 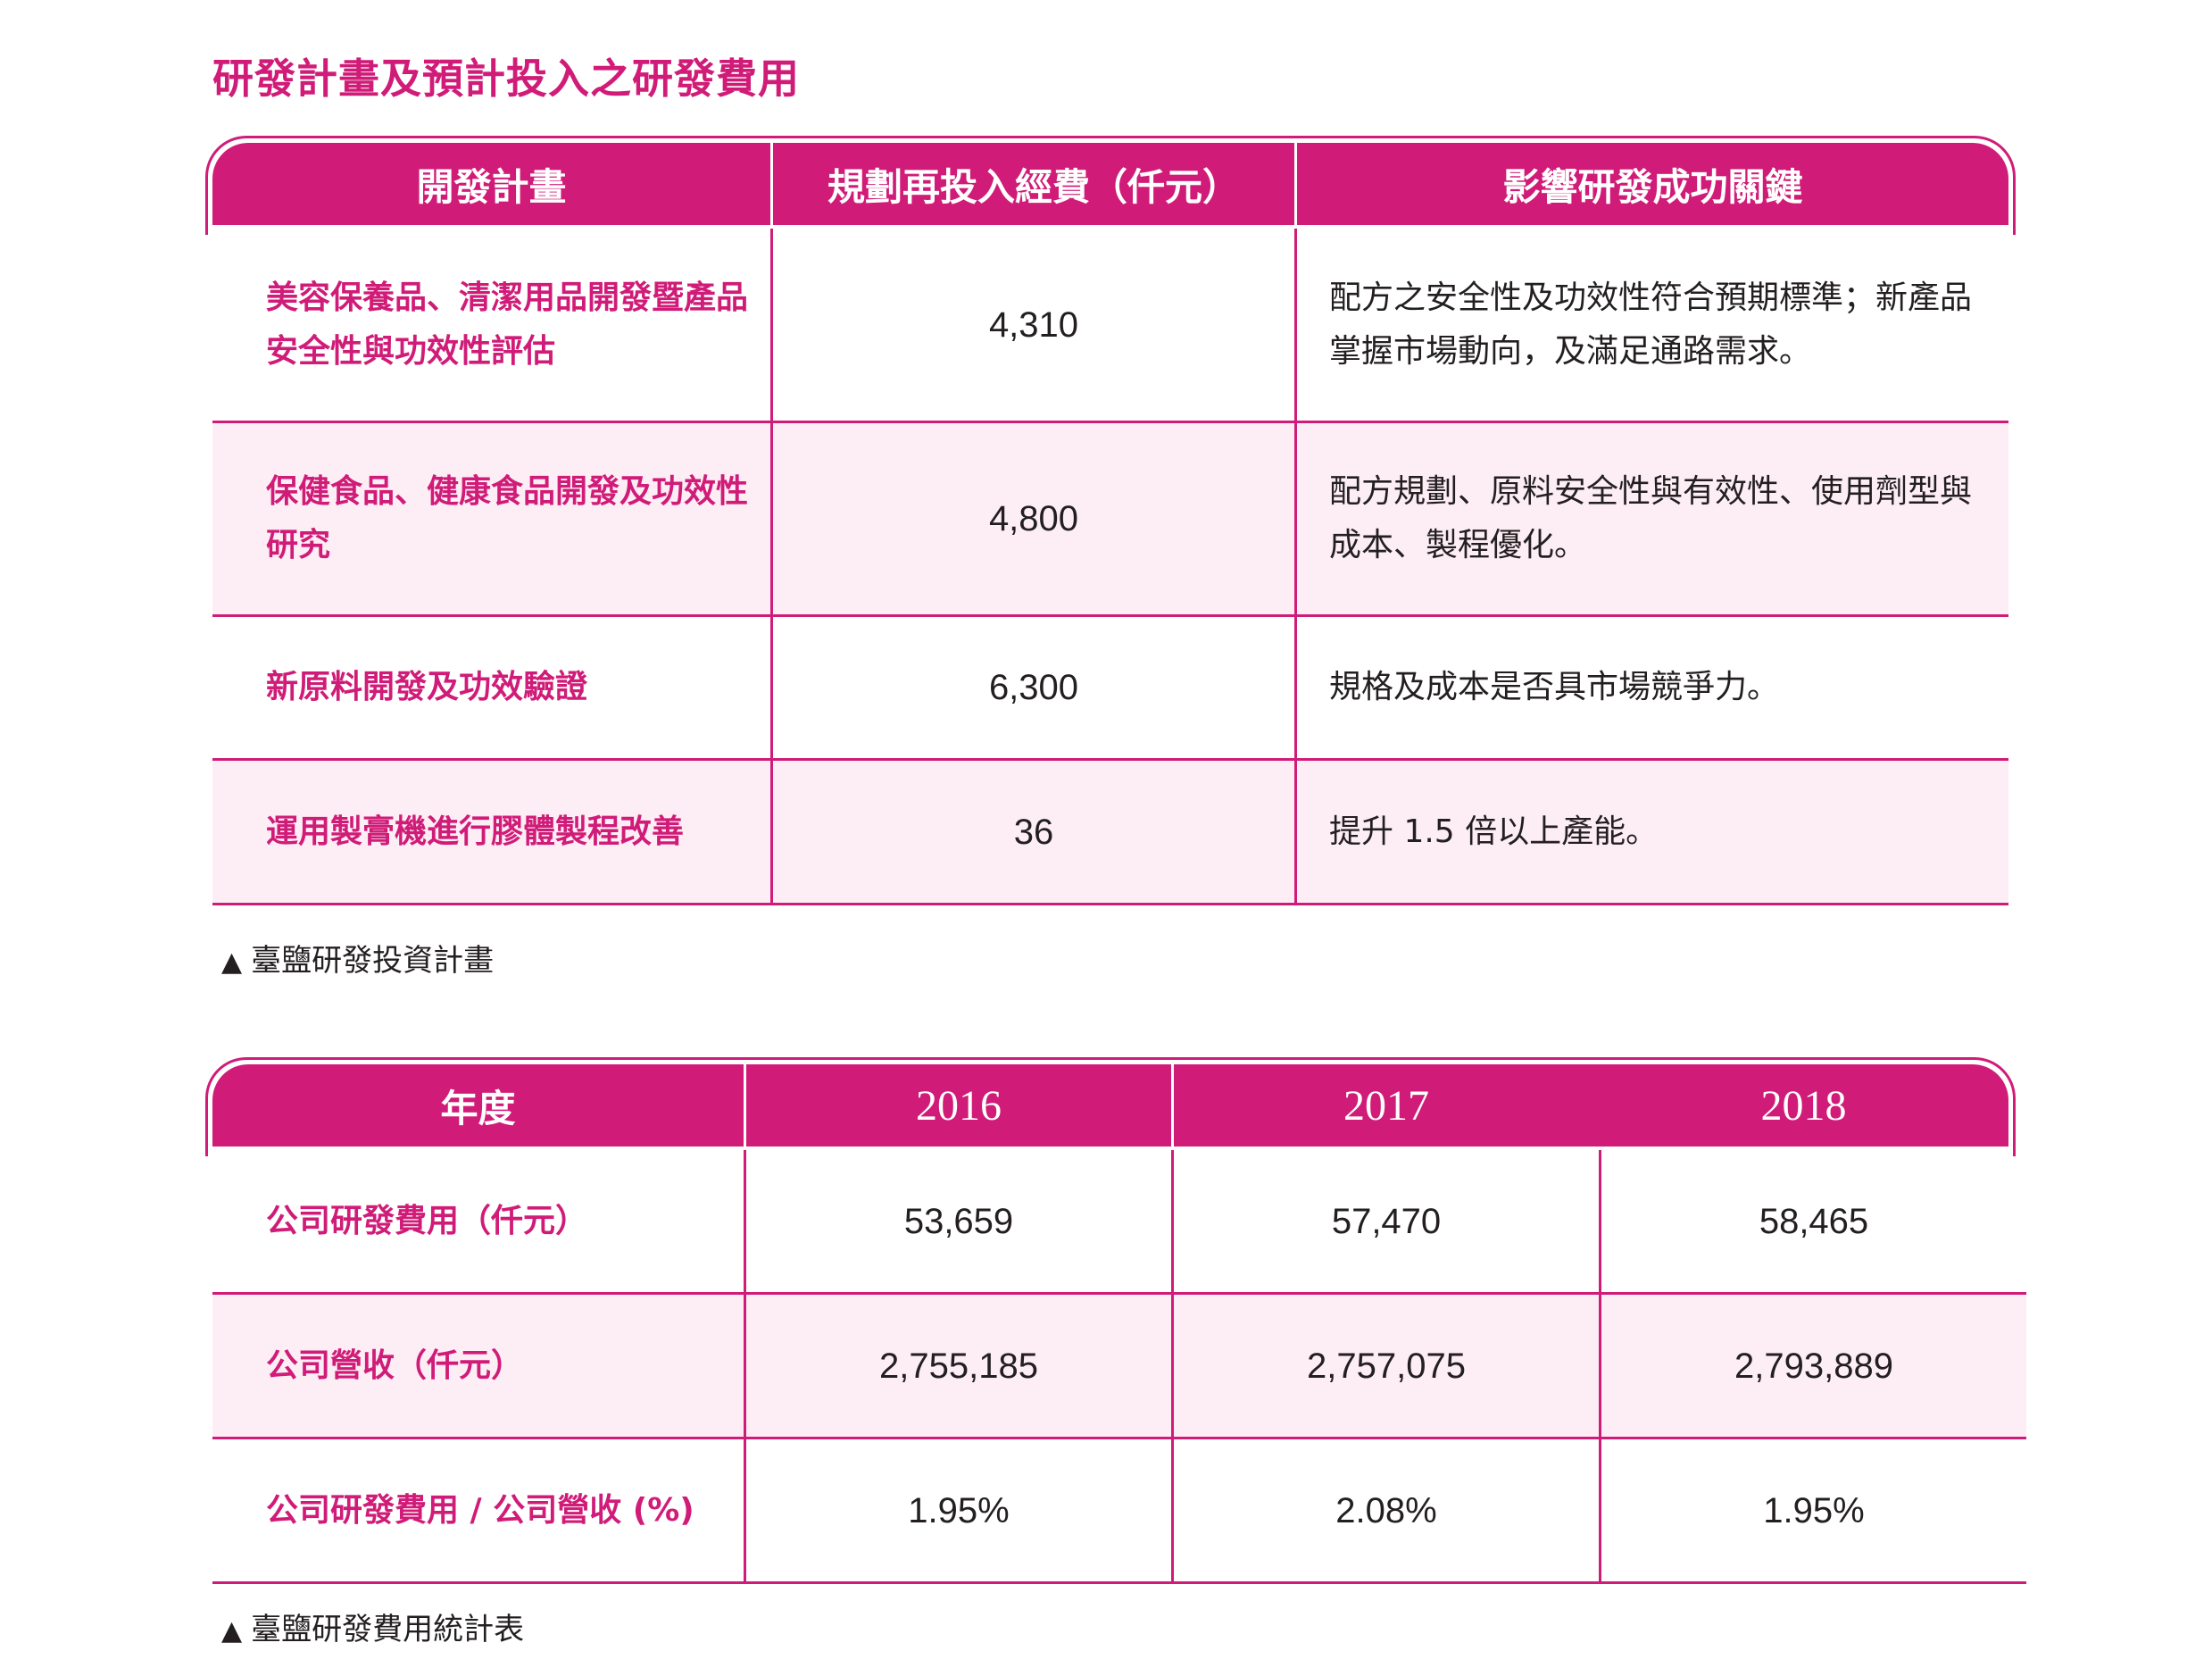 I want to click on key-cell: 配方之安全性及功效性符合預期標準；新產品掌握市場動向，及滿足通路需求。, so click(x=1651, y=325).